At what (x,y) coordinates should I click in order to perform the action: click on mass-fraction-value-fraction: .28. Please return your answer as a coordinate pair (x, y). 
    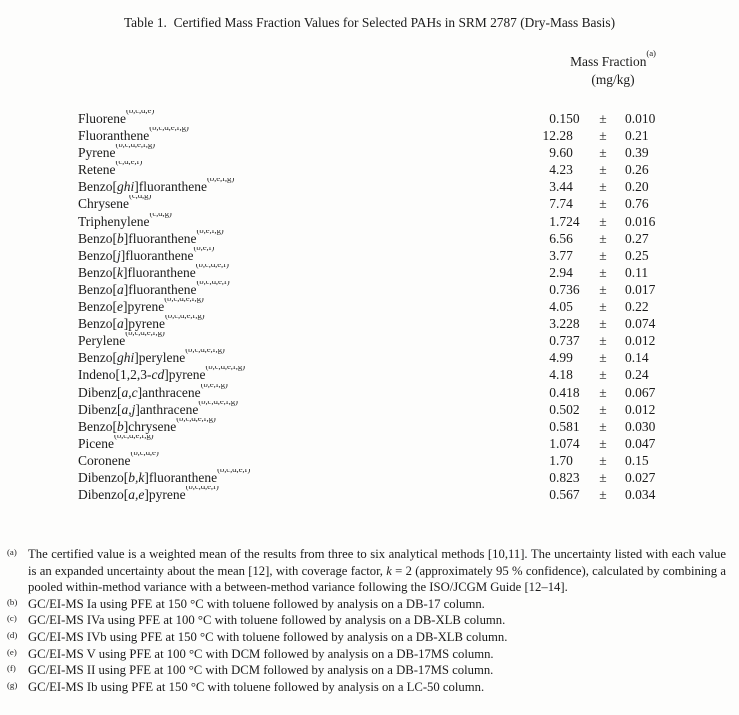
    Looking at the image, I should click on (564, 136).